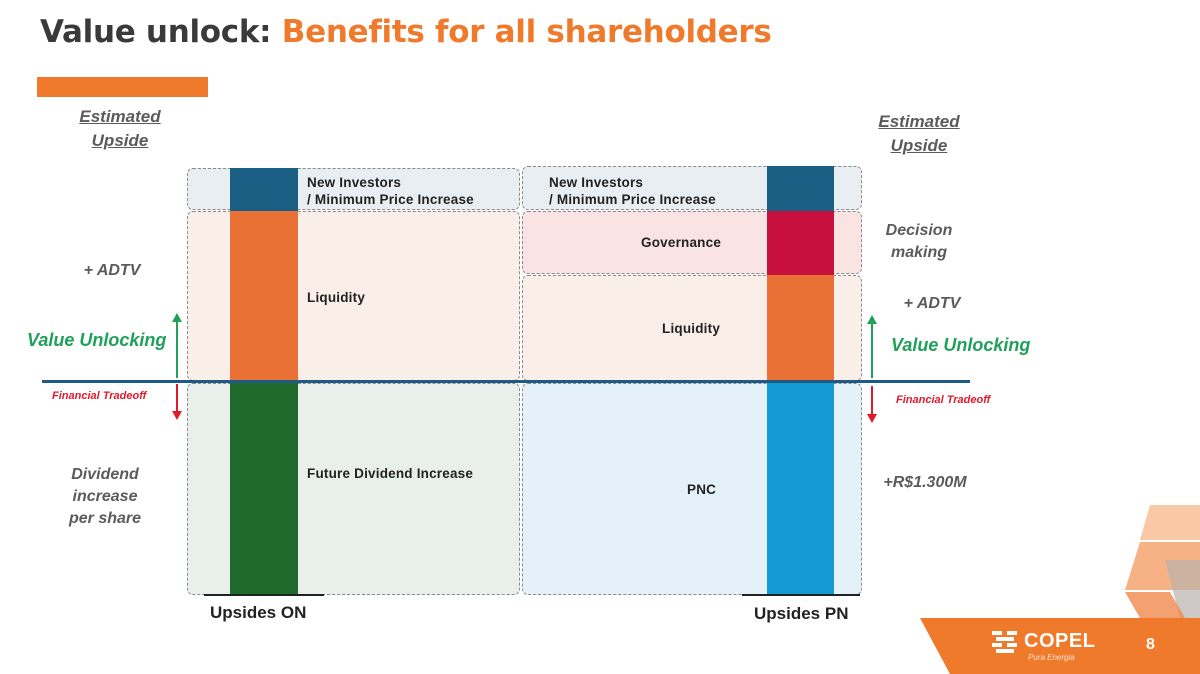  I want to click on left-arrows, so click(177, 366).